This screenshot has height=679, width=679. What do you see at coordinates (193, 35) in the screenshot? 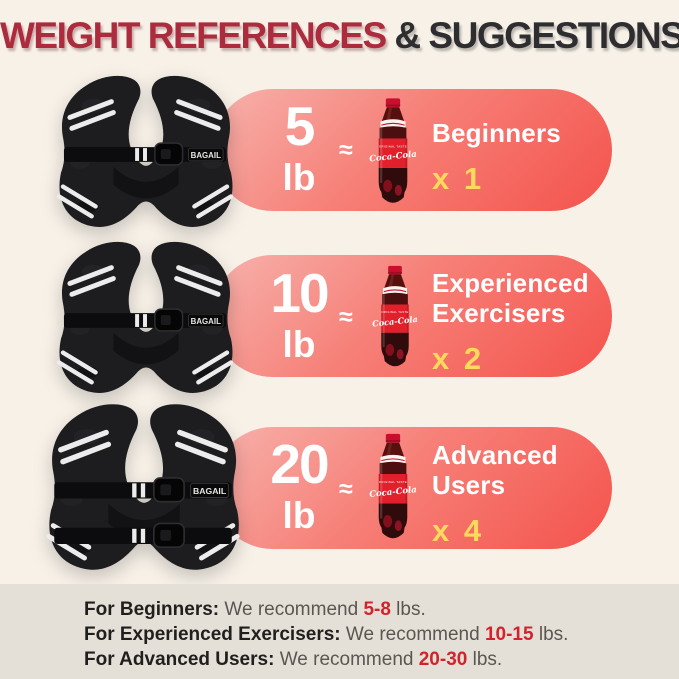
I see `title-primary: WEIGHT REFERENCES` at bounding box center [193, 35].